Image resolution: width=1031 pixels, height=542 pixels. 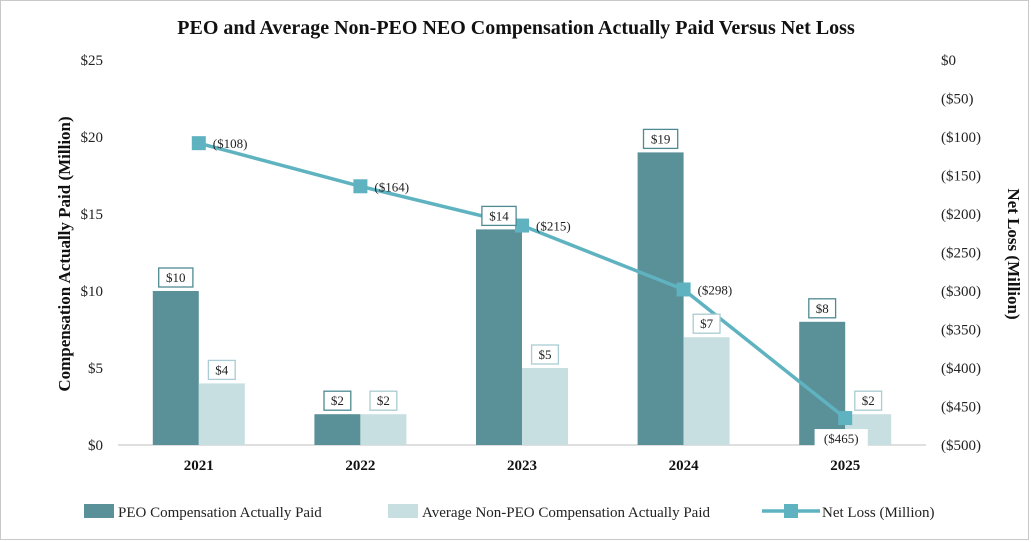 I want to click on y-left-tick-label: $20, so click(x=92, y=138).